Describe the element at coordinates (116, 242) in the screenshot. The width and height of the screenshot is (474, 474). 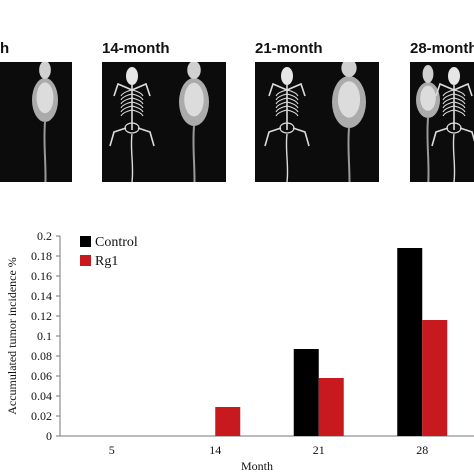
I see `legend-label: Control` at that location.